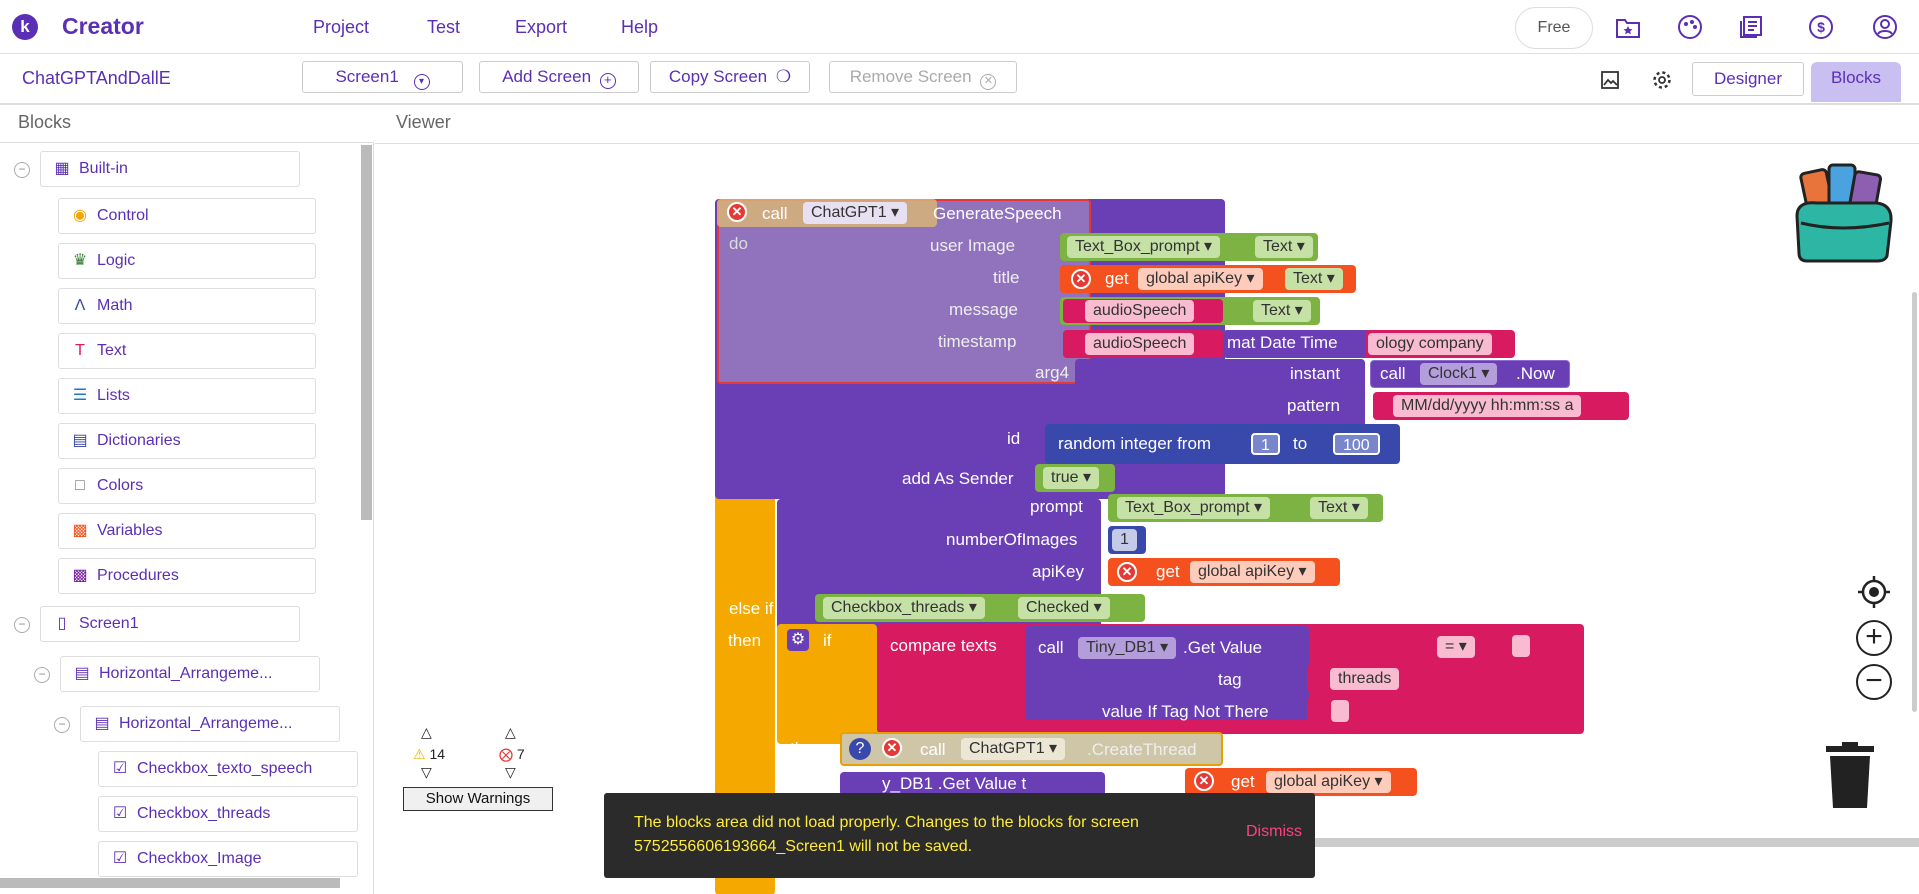 This screenshot has width=1919, height=894. I want to click on trash-icon, so click(1850, 775).